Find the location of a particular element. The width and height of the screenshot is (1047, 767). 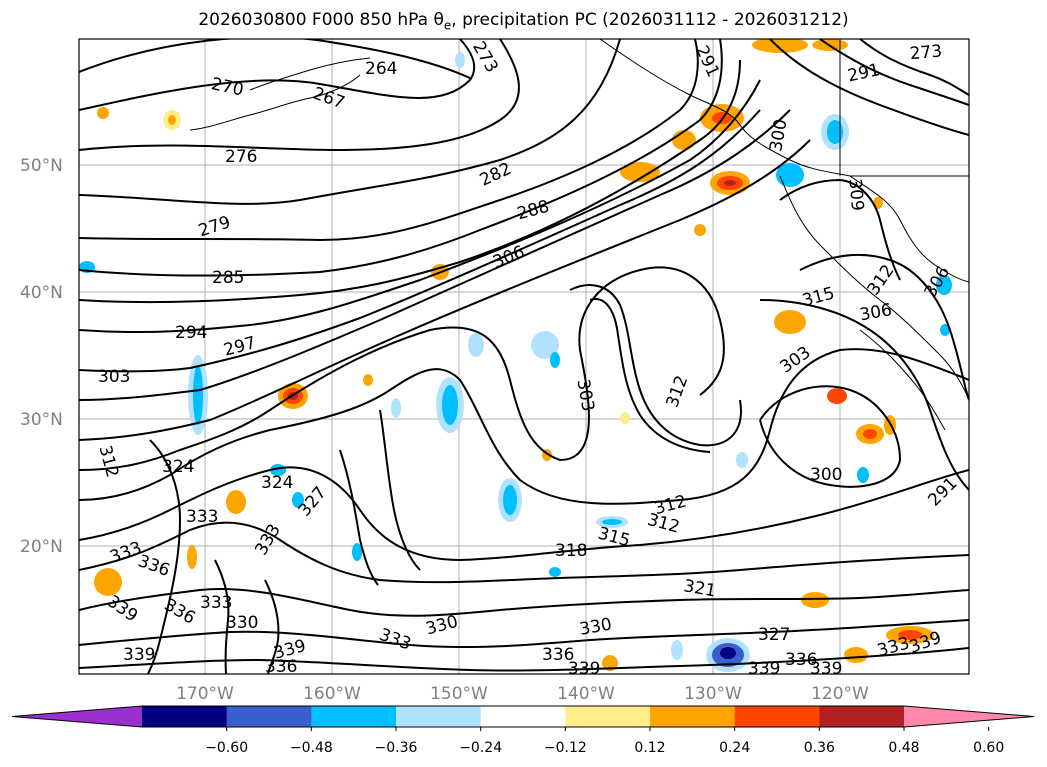

contour-label: 294 is located at coordinates (191, 333).